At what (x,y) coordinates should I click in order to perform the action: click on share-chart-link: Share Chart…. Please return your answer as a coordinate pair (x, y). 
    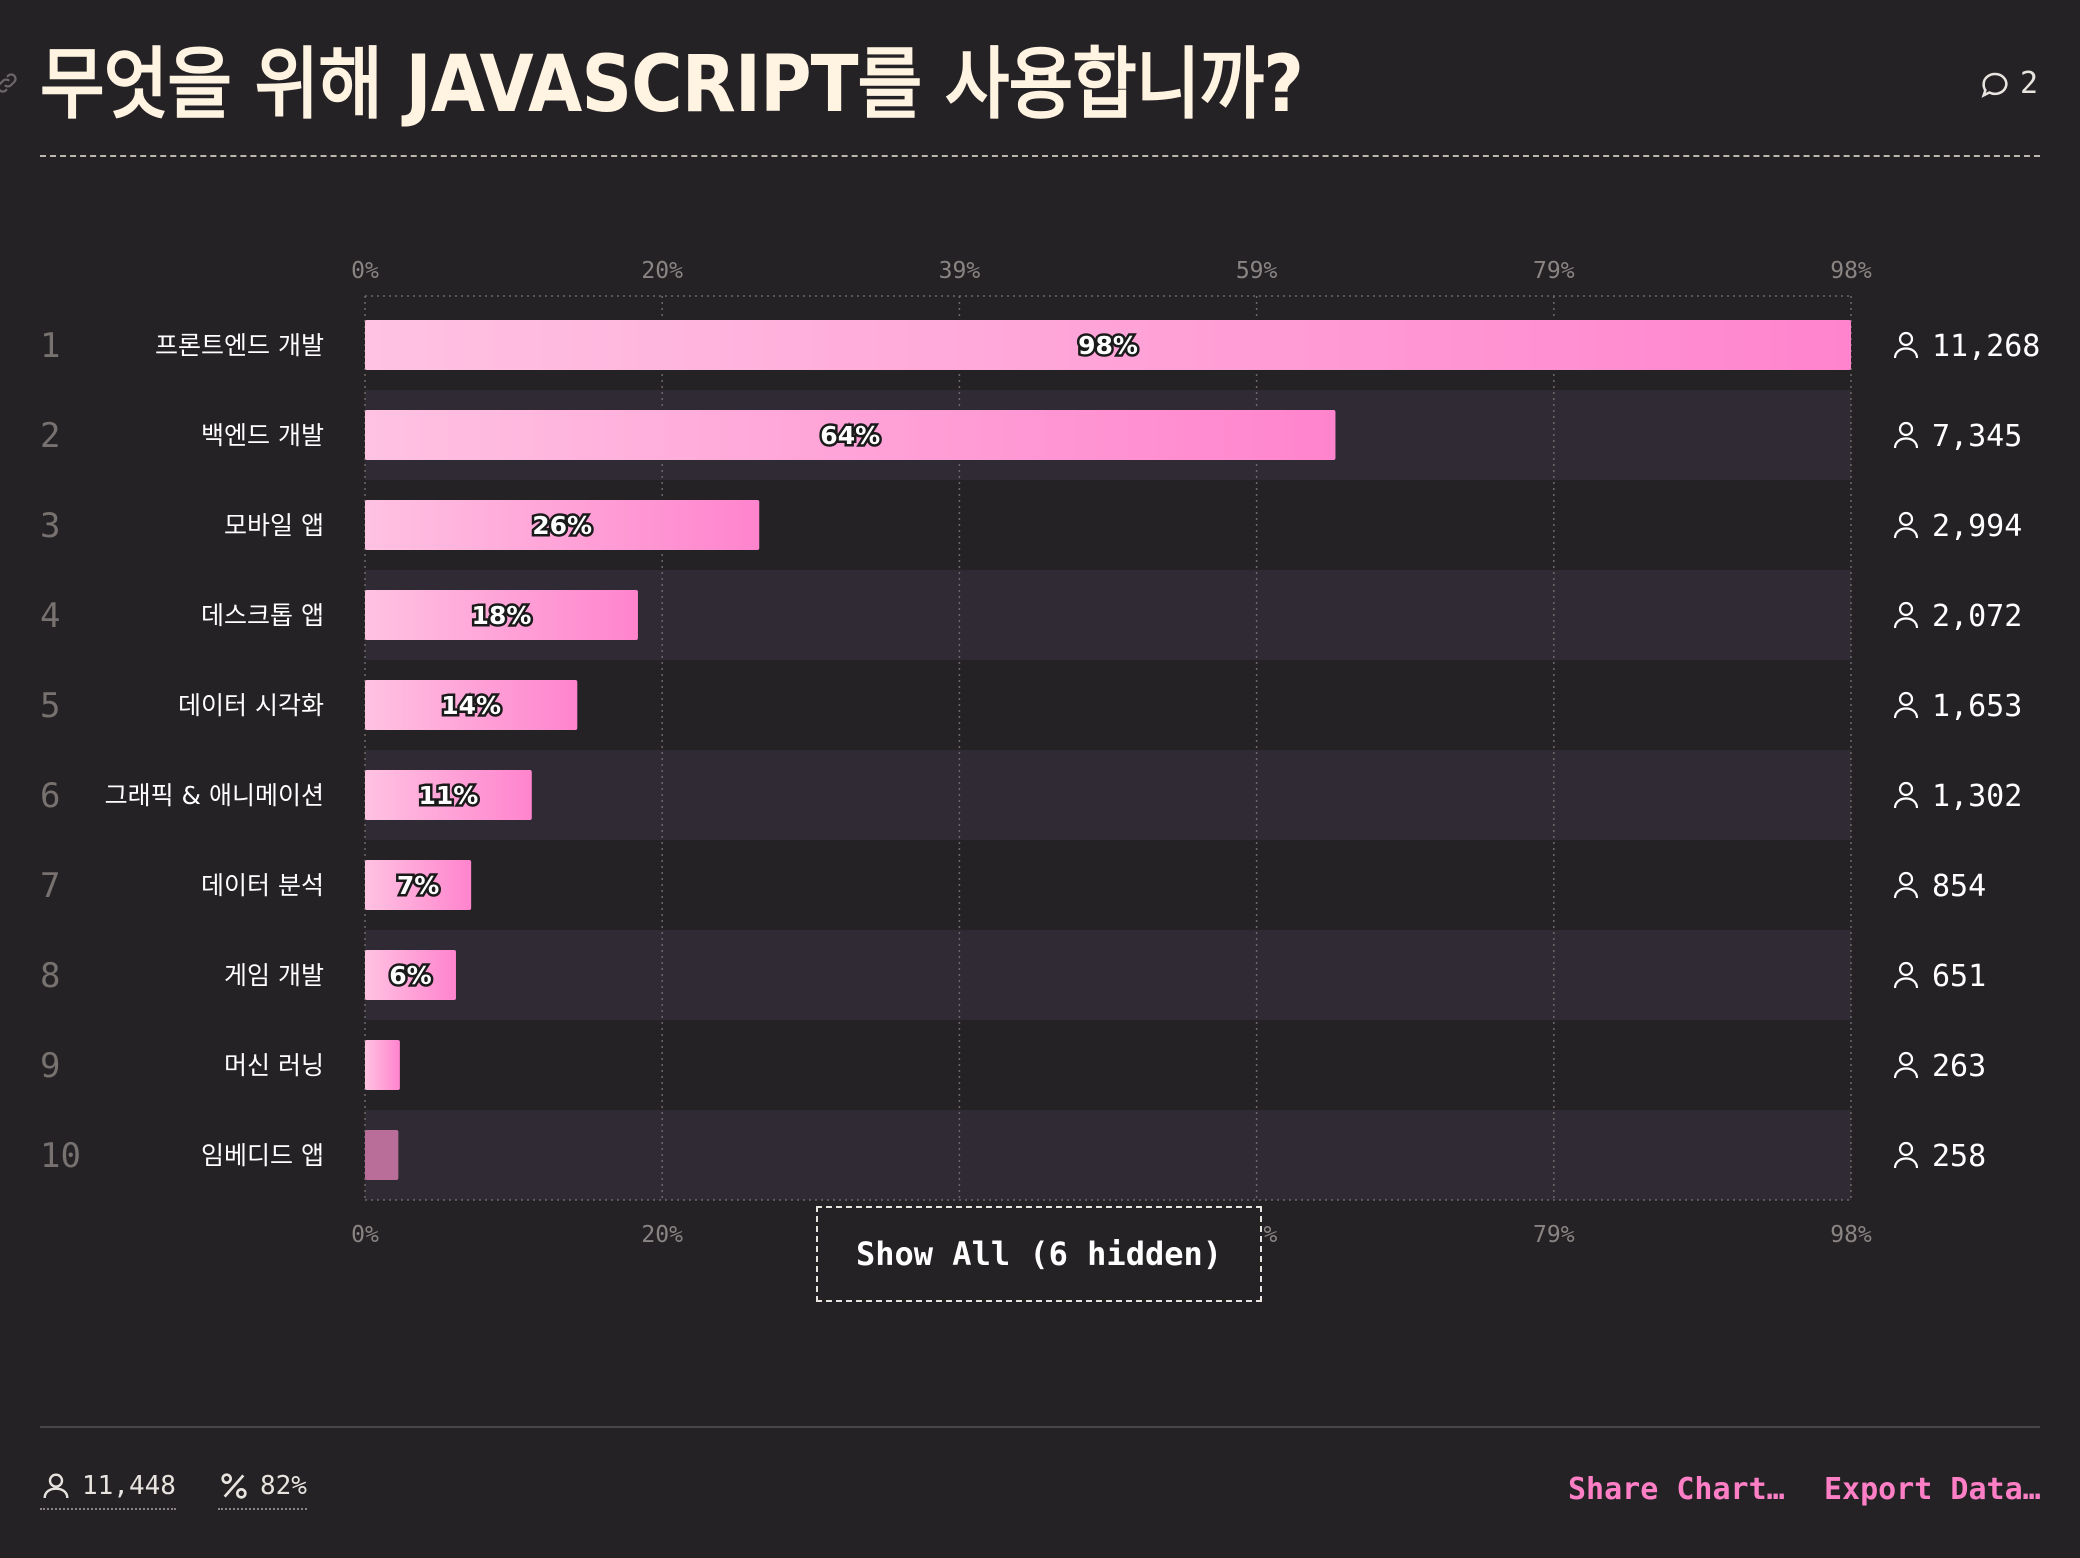
    Looking at the image, I should click on (1676, 1489).